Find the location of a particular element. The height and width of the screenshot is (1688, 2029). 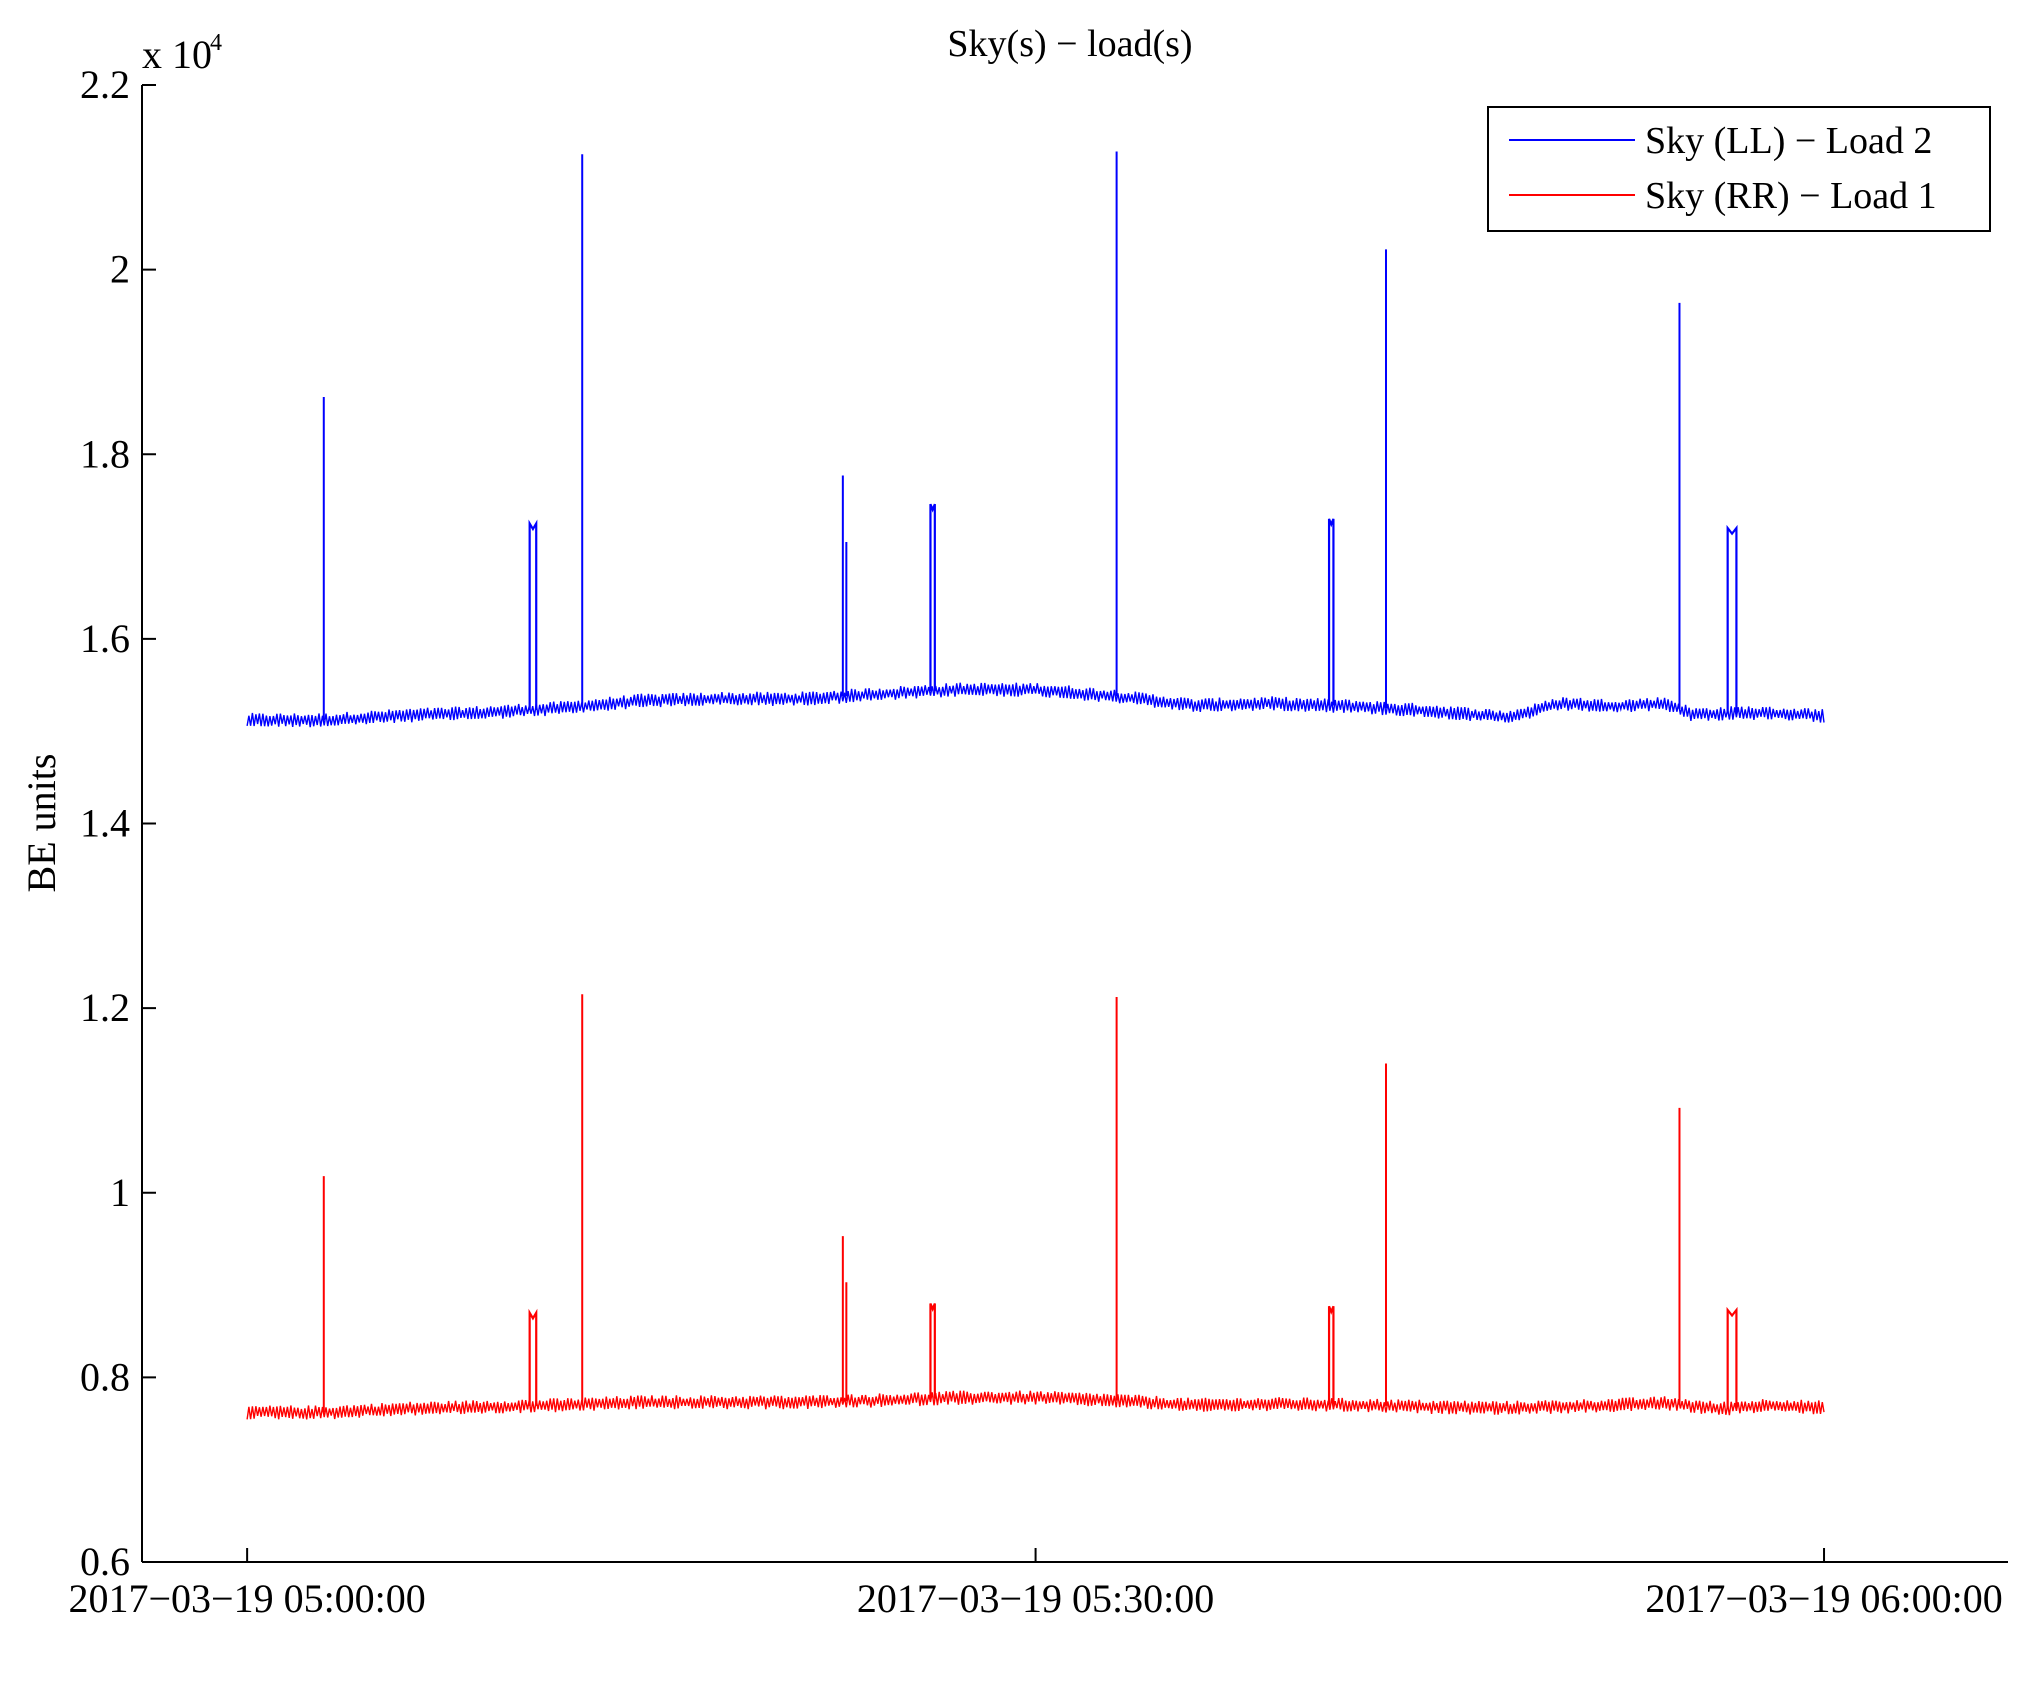

legend-label-ll: Sky (LL) − Load 2 is located at coordinates (1788, 141).